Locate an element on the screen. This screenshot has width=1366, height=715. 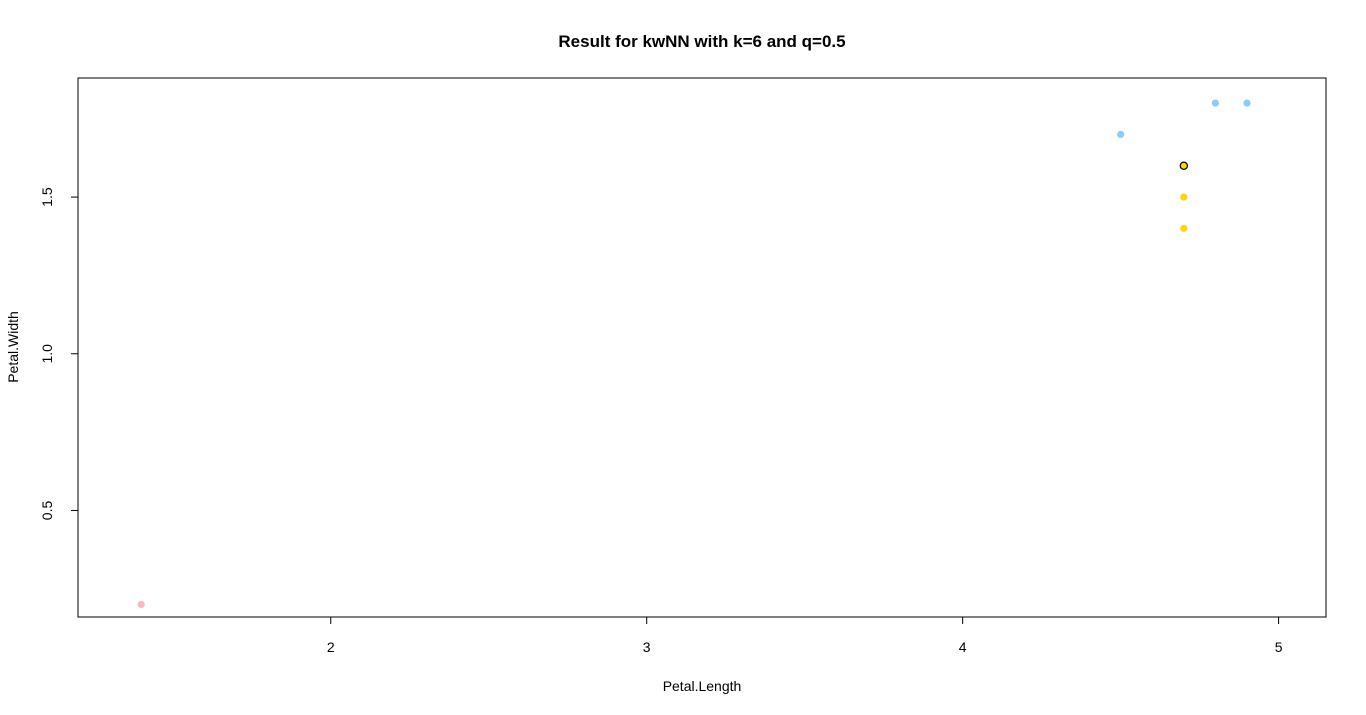
x-axis-label: Petal.Length is located at coordinates (702, 686).